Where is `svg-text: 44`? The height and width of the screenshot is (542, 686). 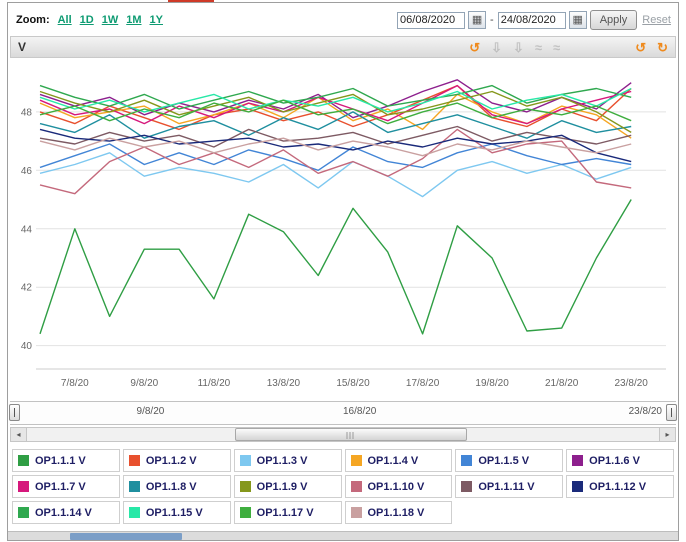 svg-text: 44 is located at coordinates (27, 229).